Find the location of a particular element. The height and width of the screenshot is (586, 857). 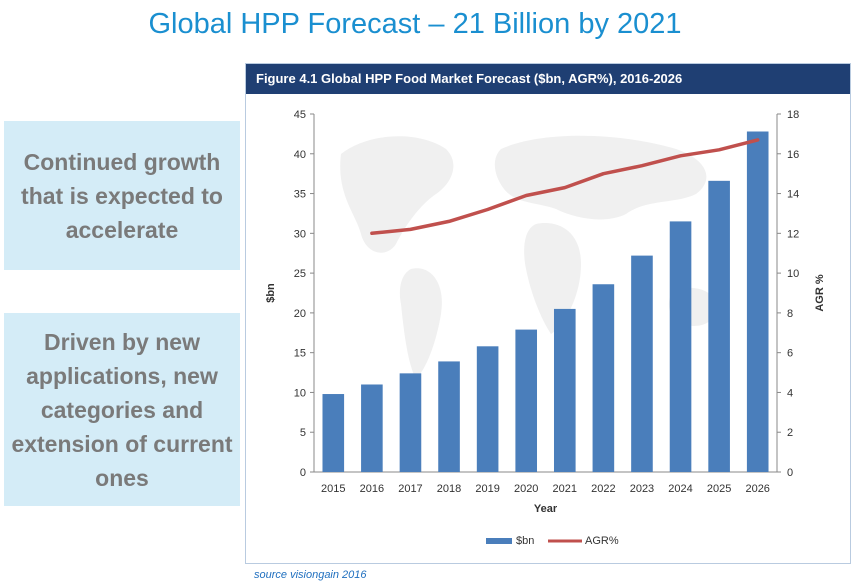

legend-bar-label: $bn is located at coordinates (525, 541).